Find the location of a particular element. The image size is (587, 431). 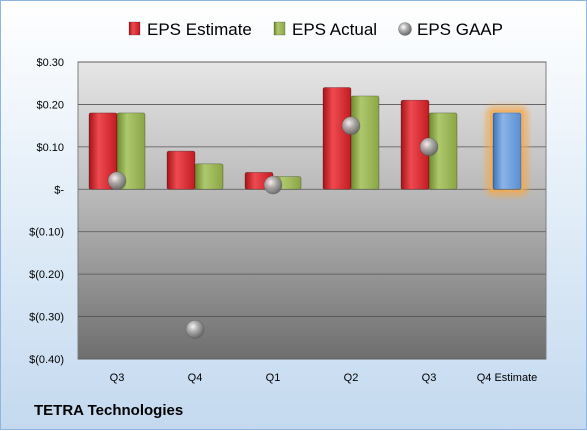

legend: EPS Estimate EPS Actual EPS GAAP is located at coordinates (315, 29).